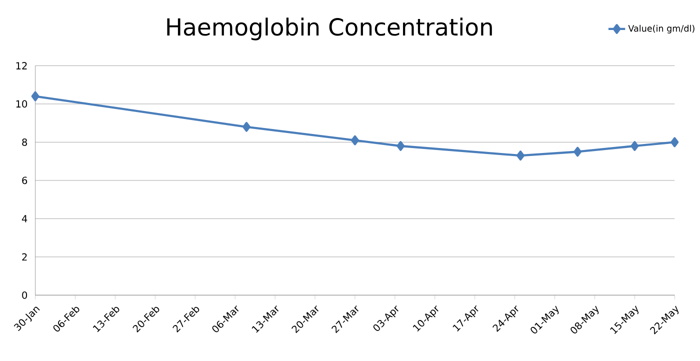 Image resolution: width=700 pixels, height=361 pixels. Describe the element at coordinates (329, 29) in the screenshot. I see `chart-title: Haemoglobin Concentration` at that location.